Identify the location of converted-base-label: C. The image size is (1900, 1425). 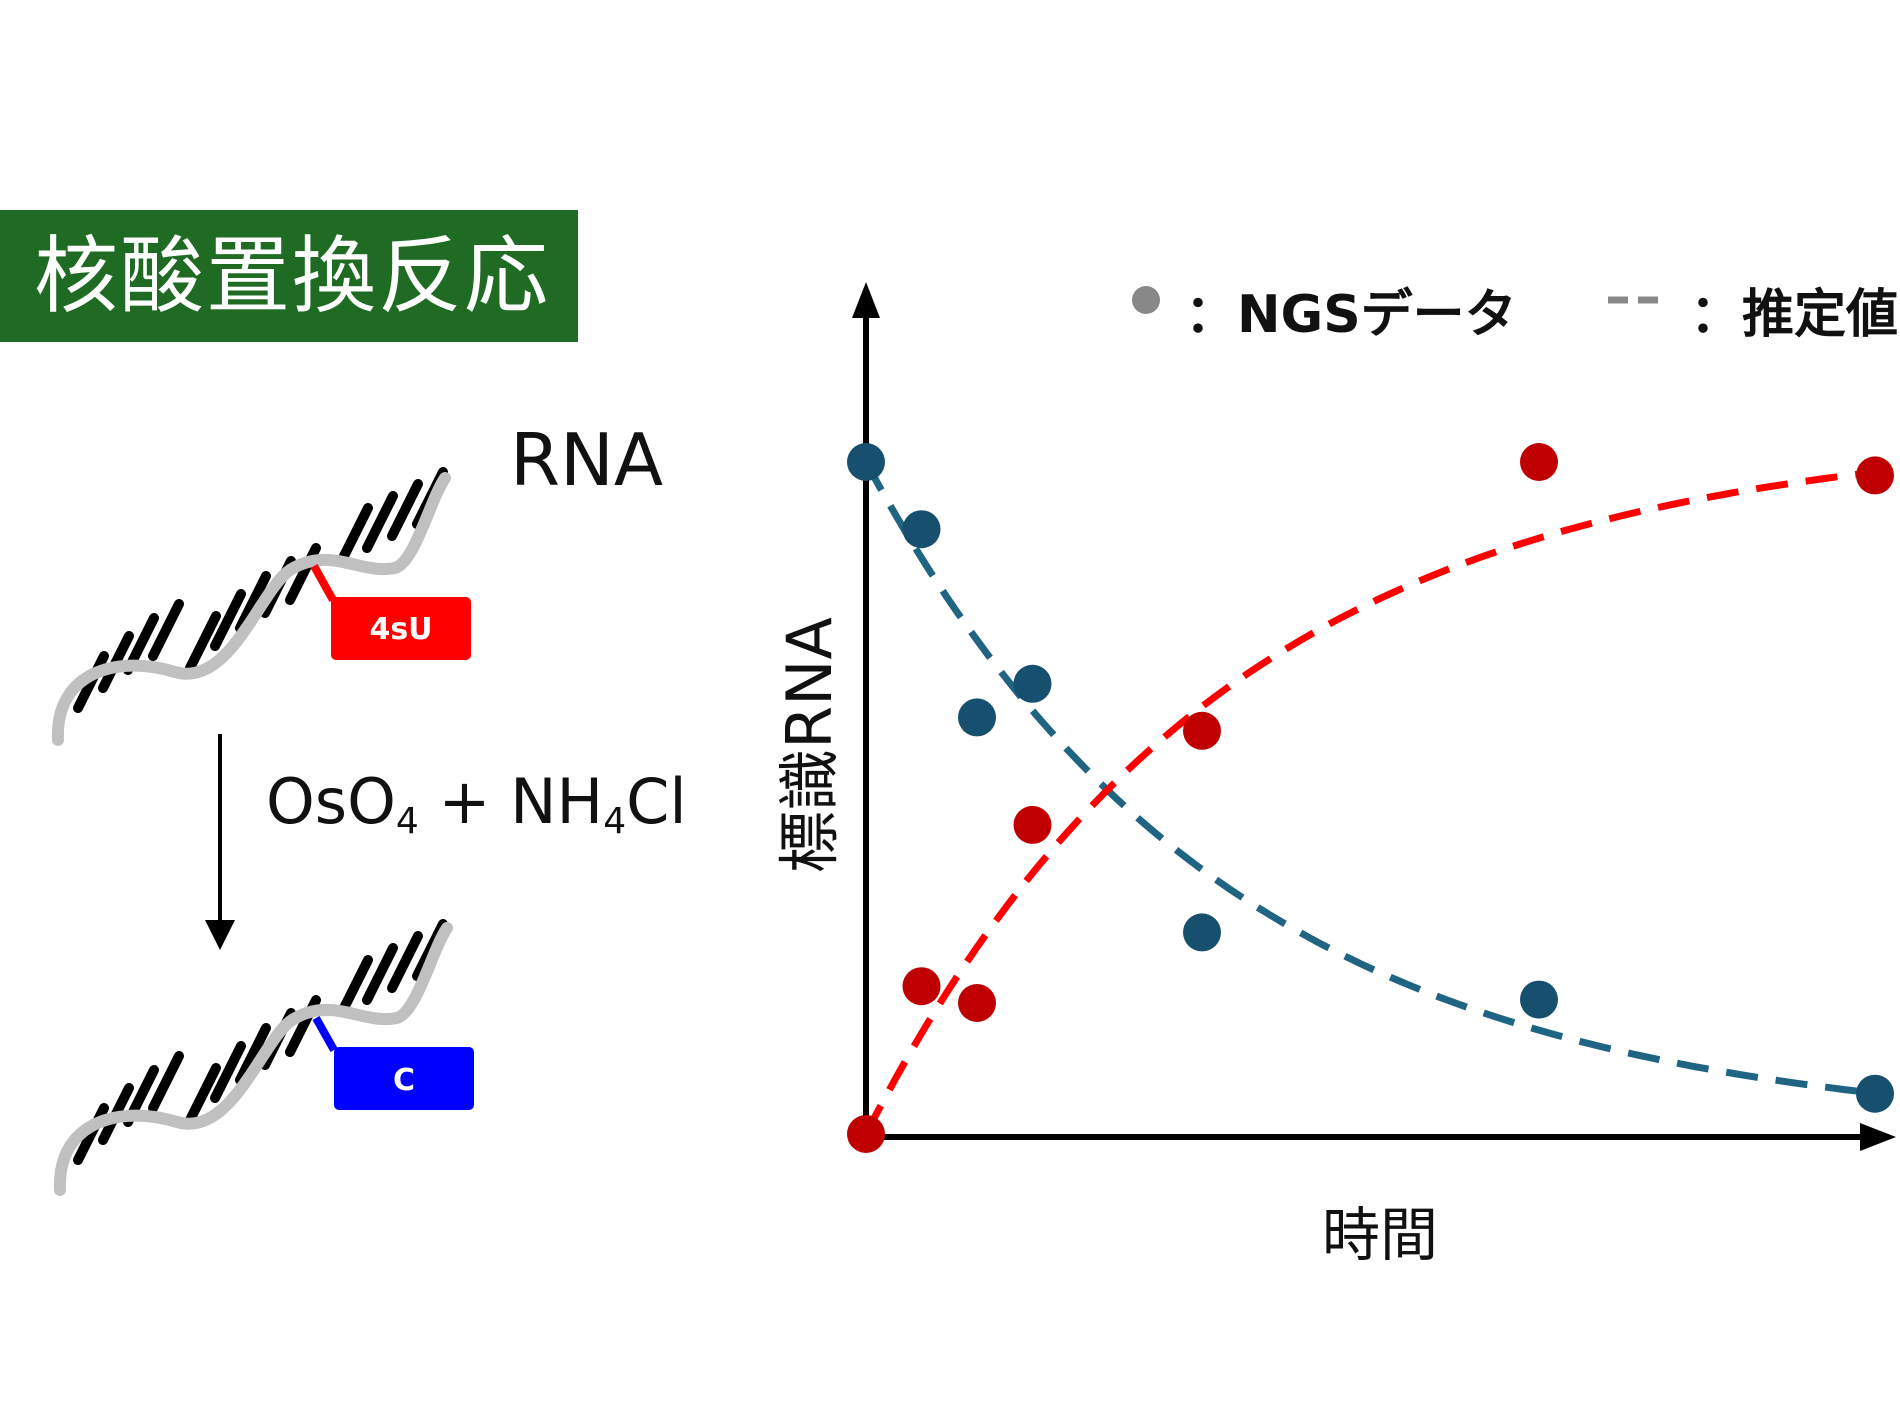
(404, 1080).